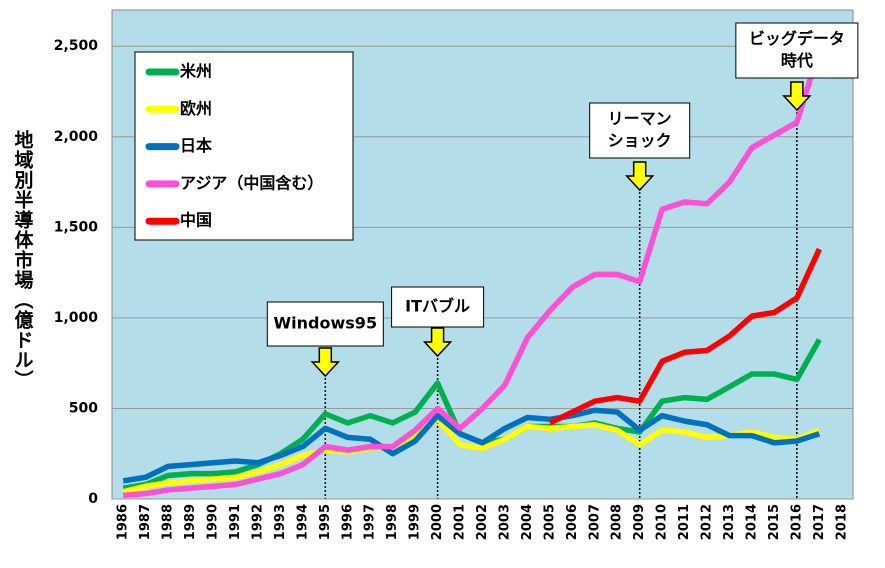 The image size is (885, 568). I want to click on legend-label: 米州, so click(196, 71).